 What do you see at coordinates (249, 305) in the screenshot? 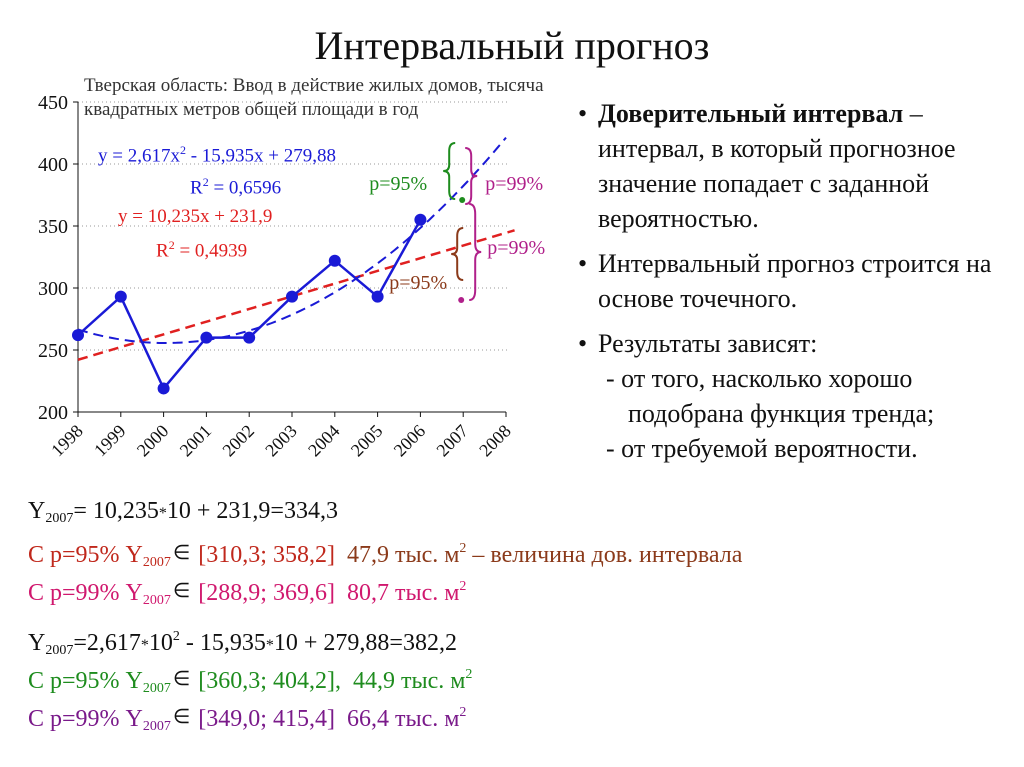
I see `series-line` at bounding box center [249, 305].